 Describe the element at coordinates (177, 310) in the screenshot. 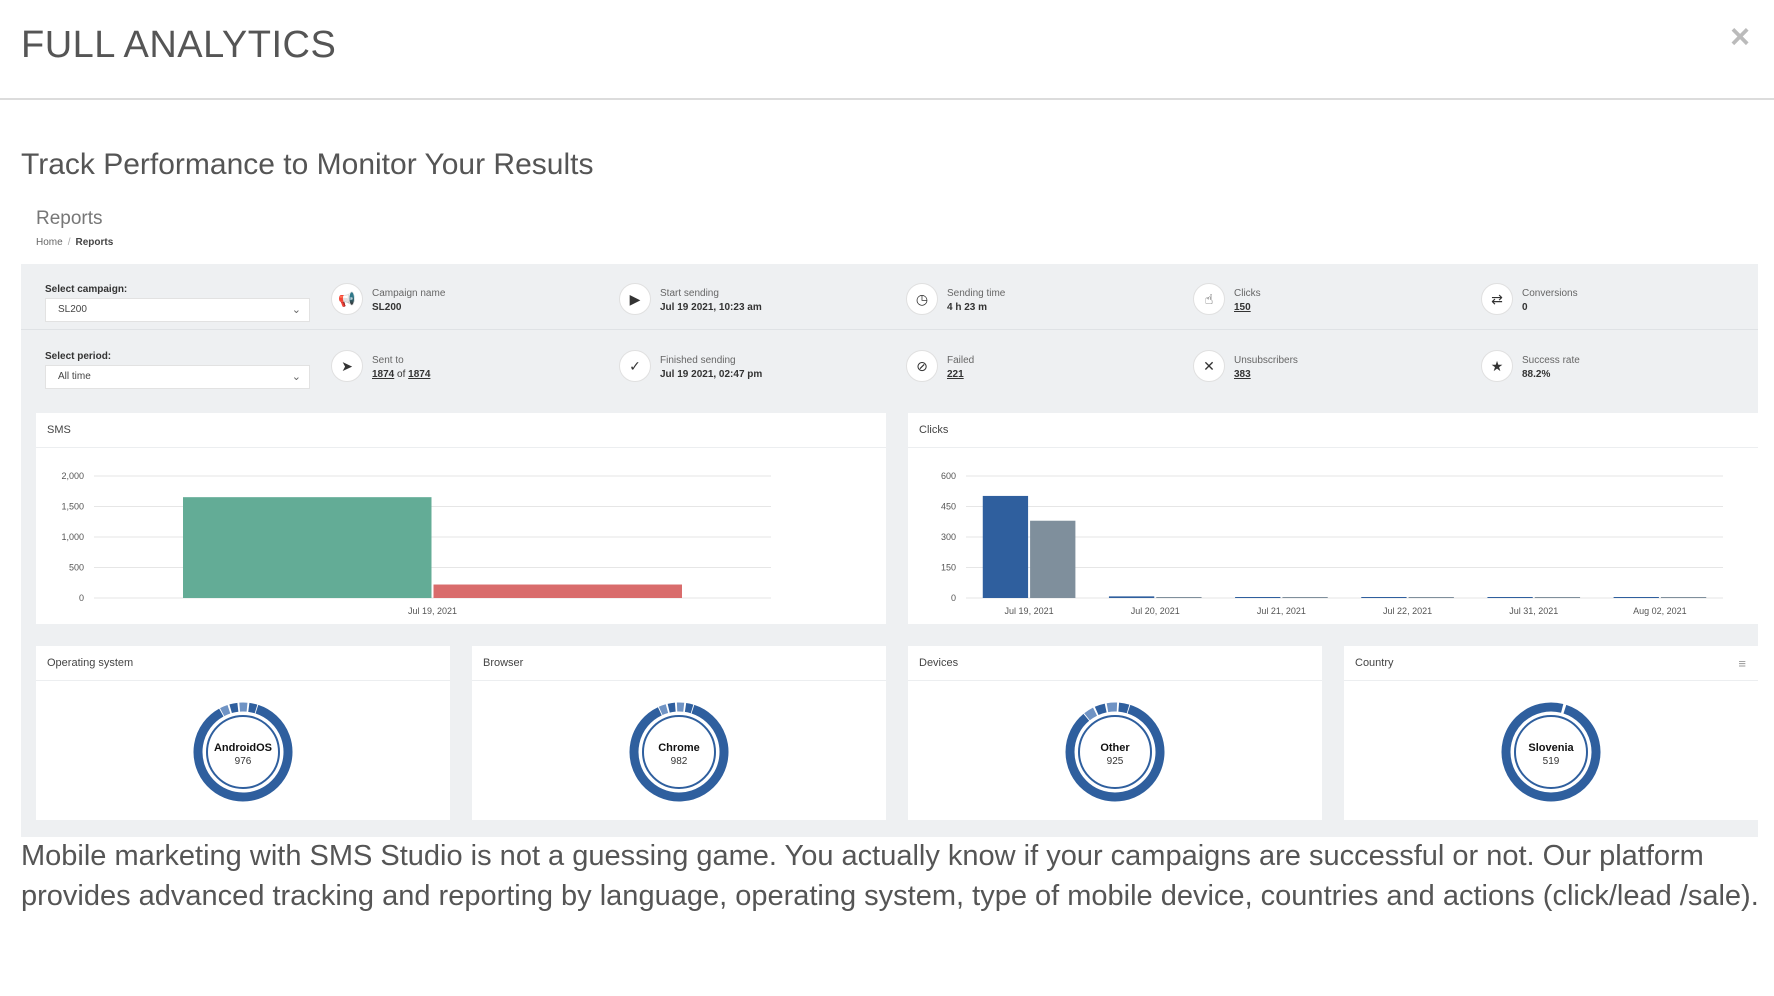

I see `campaign-select: SL200 ⌄` at that location.